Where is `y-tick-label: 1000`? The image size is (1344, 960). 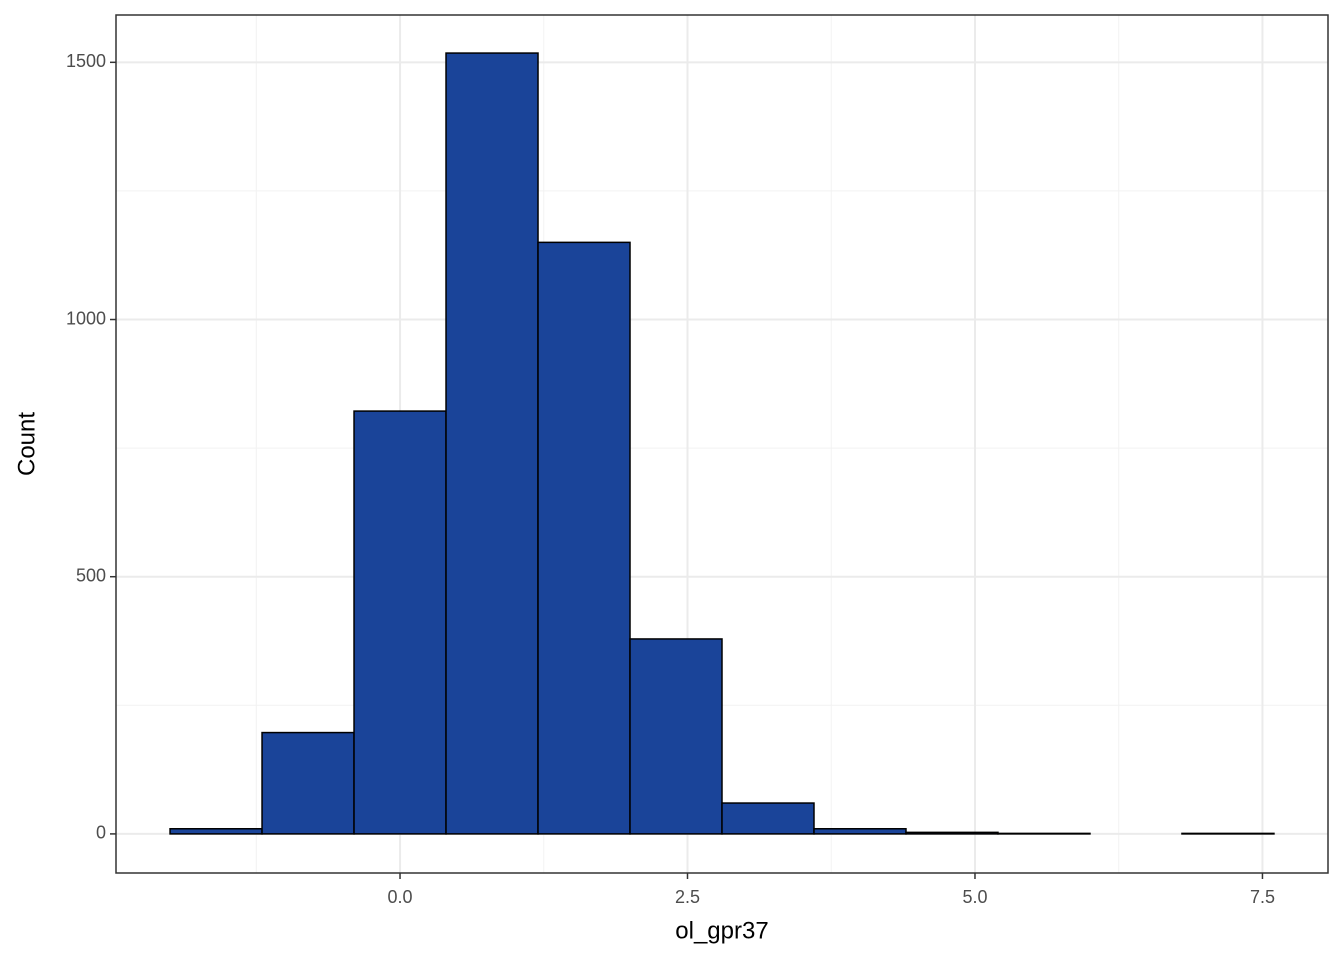 y-tick-label: 1000 is located at coordinates (86, 318).